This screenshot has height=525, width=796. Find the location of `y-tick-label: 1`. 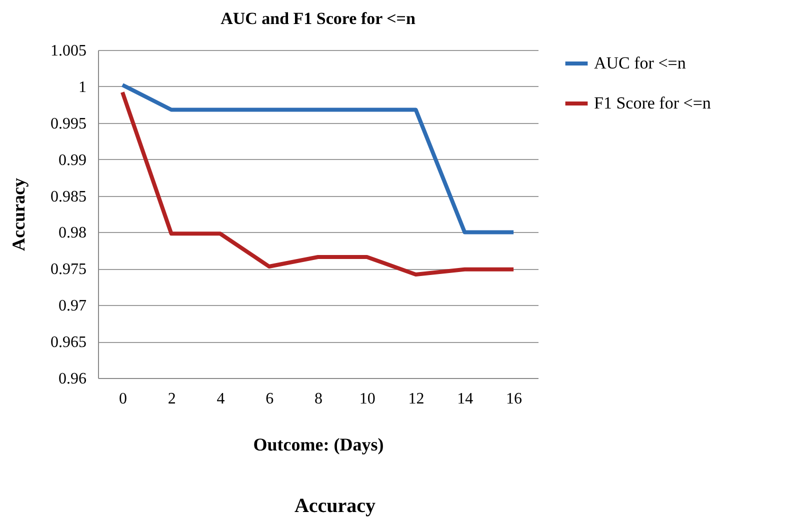

y-tick-label: 1 is located at coordinates (82, 87).